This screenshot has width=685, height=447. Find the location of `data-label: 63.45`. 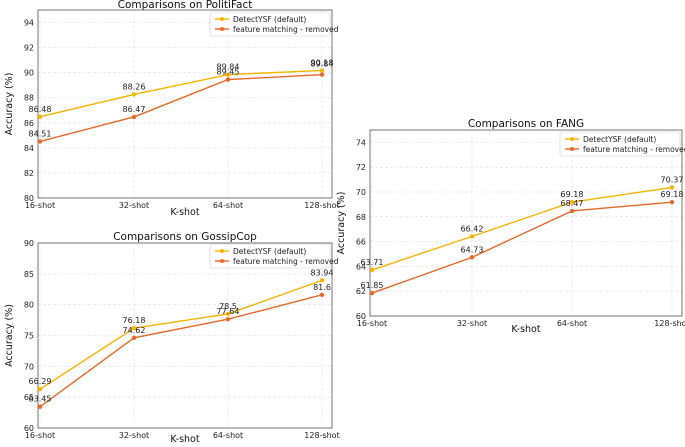

data-label: 63.45 is located at coordinates (40, 399).